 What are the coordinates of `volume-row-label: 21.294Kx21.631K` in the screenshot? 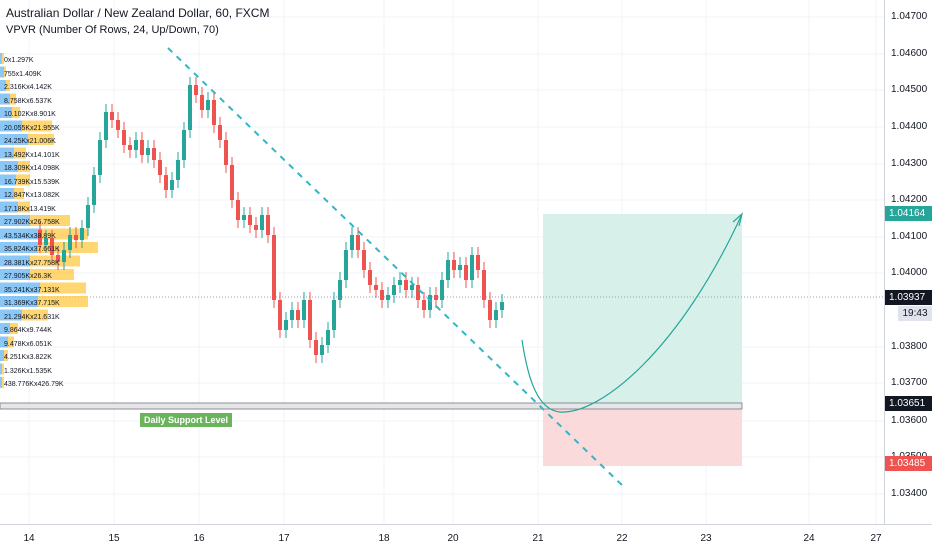 It's located at (32, 317).